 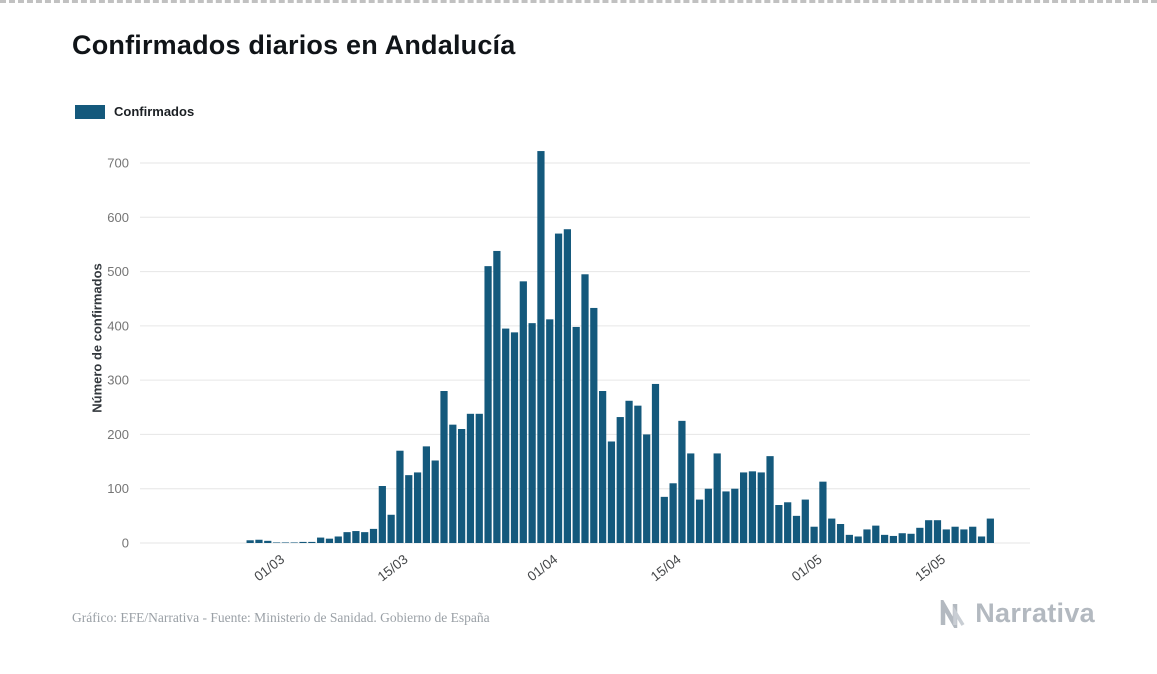 I want to click on legend: Confirmados, so click(x=134, y=111).